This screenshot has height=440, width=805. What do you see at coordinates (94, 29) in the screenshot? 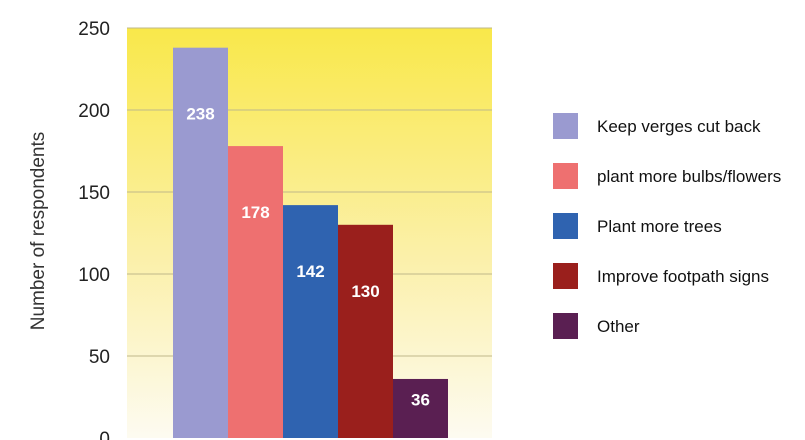
I see `y-tick-label: 250` at bounding box center [94, 29].